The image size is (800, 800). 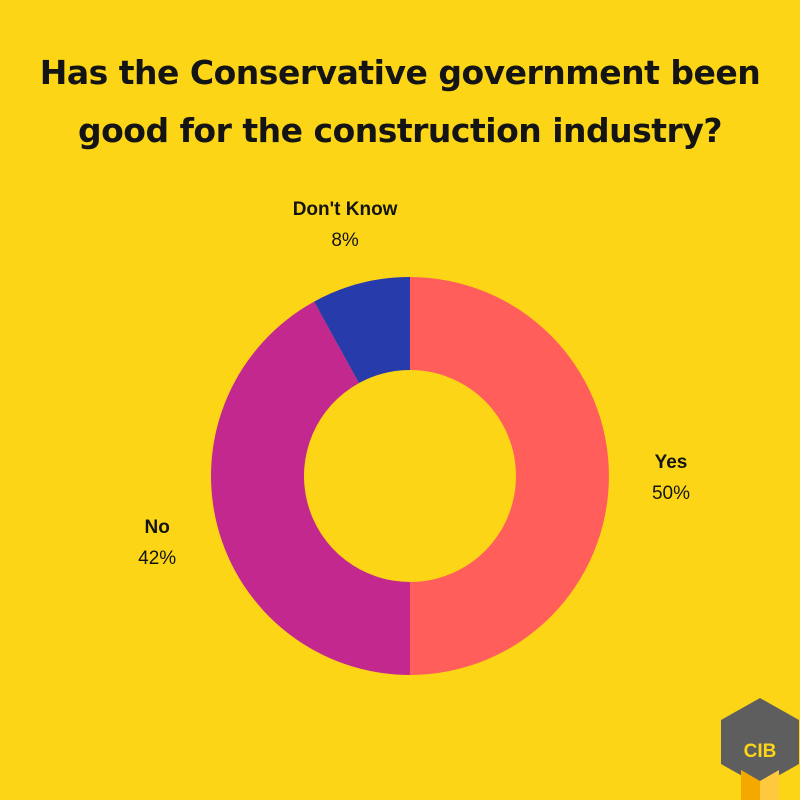 I want to click on slice-label-yes: Yes, so click(x=671, y=462).